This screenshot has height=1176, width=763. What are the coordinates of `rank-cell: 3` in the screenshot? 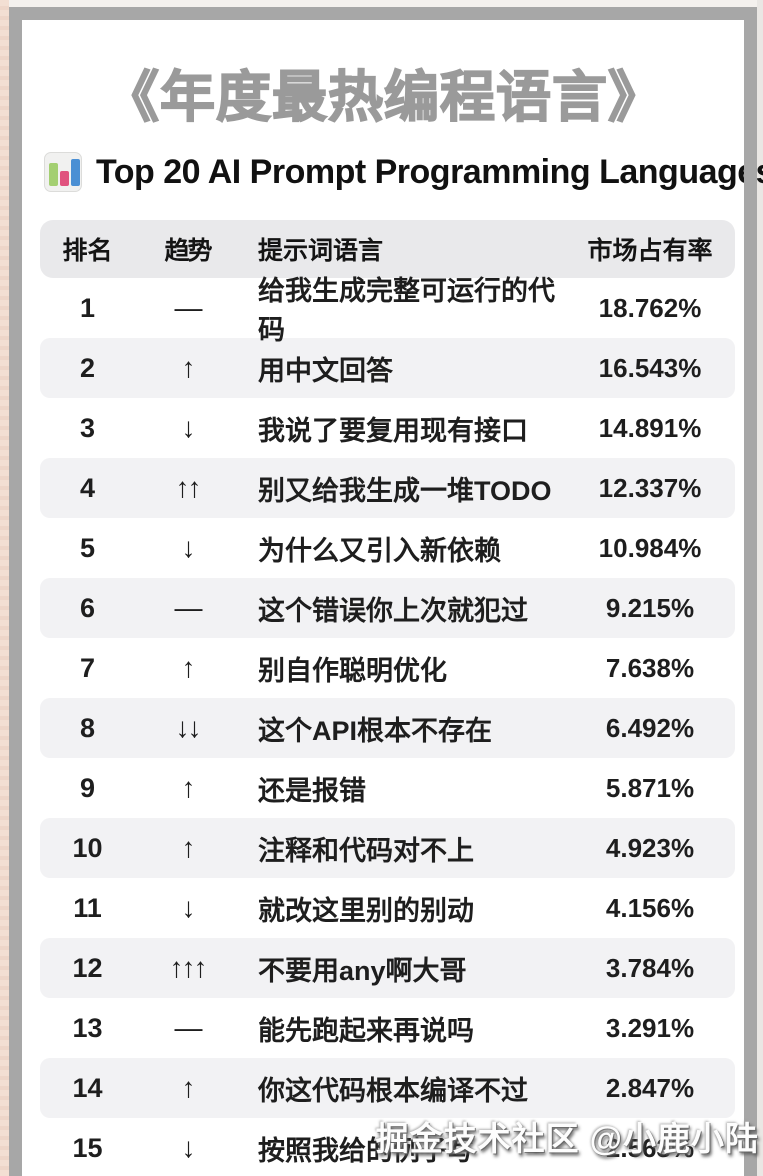 It's located at (87, 427).